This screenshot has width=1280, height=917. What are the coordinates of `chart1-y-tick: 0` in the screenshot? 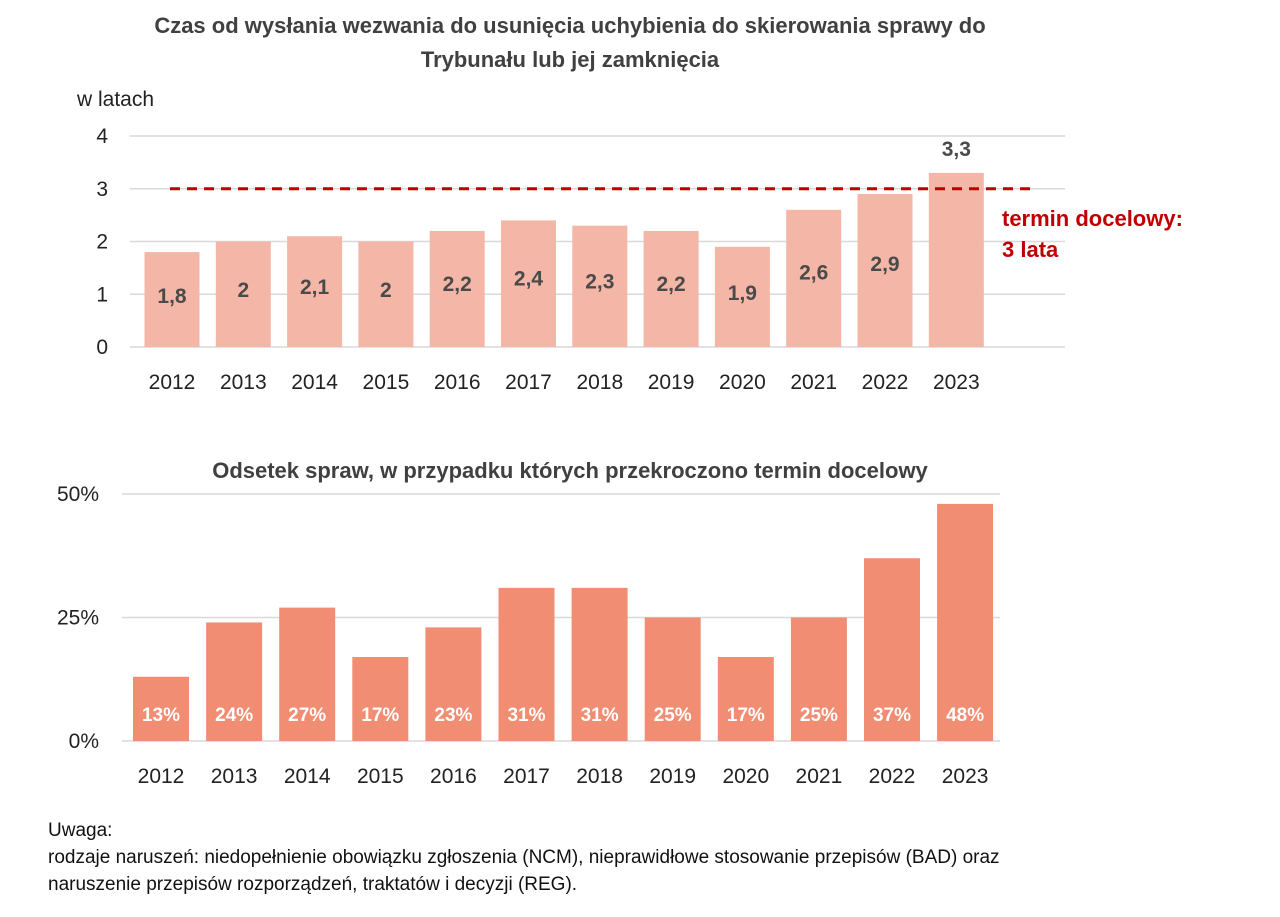 It's located at (102, 347).